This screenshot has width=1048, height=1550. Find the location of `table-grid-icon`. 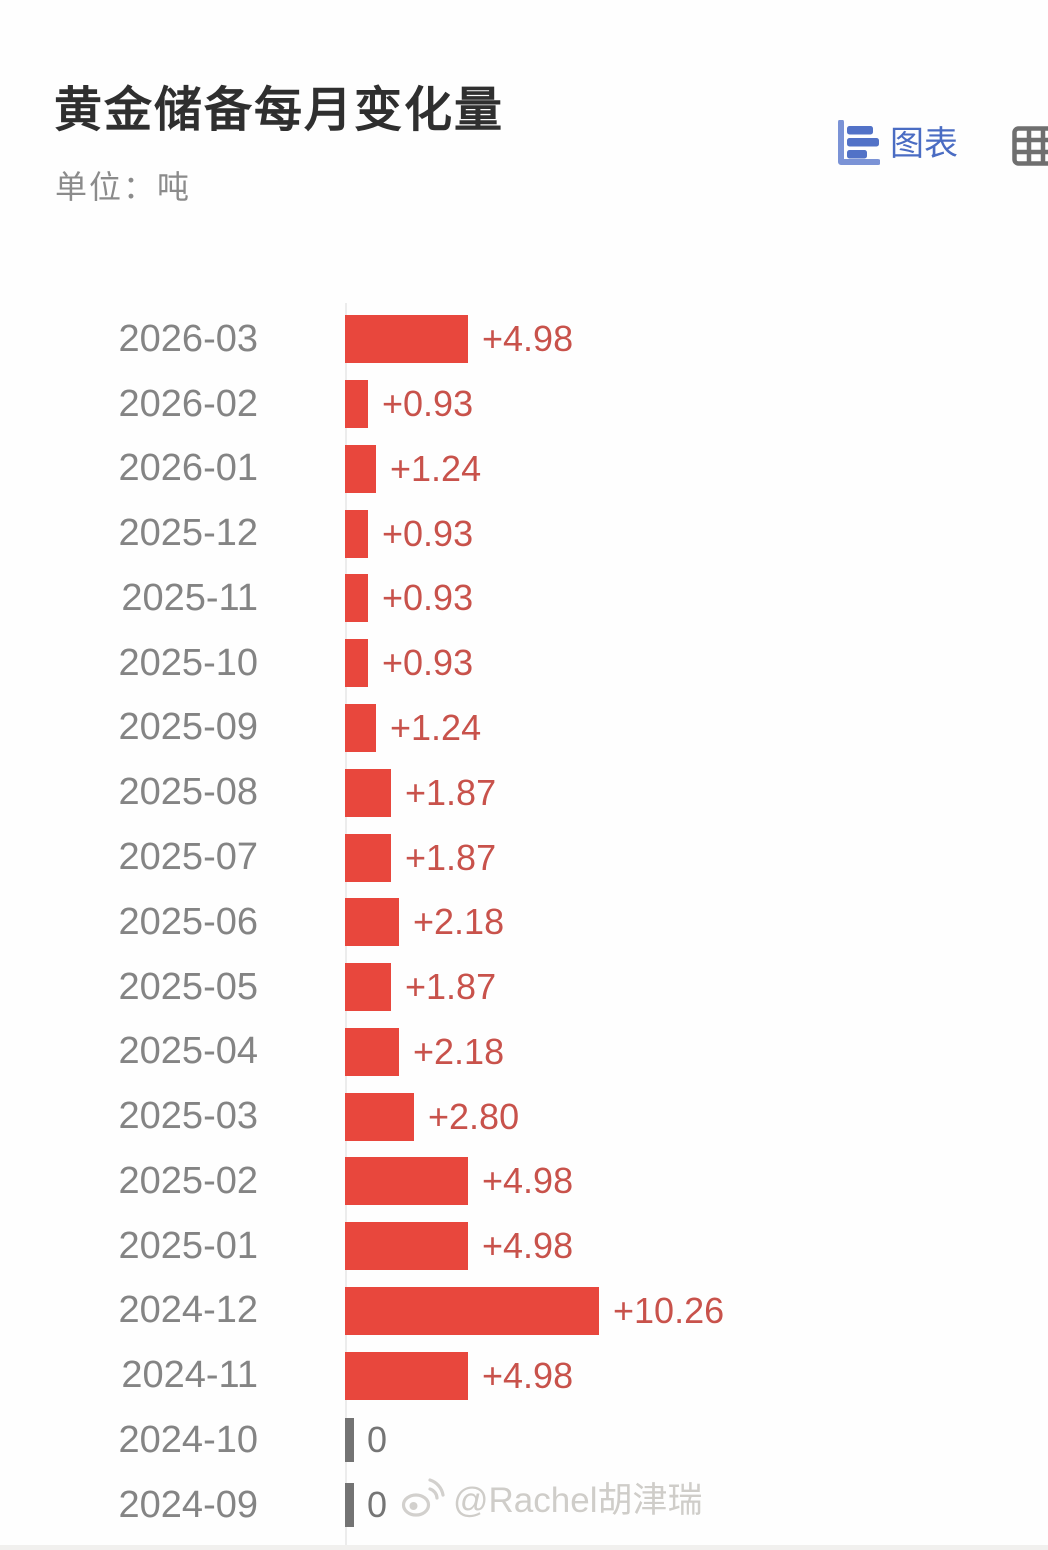

table-grid-icon is located at coordinates (1030, 146).